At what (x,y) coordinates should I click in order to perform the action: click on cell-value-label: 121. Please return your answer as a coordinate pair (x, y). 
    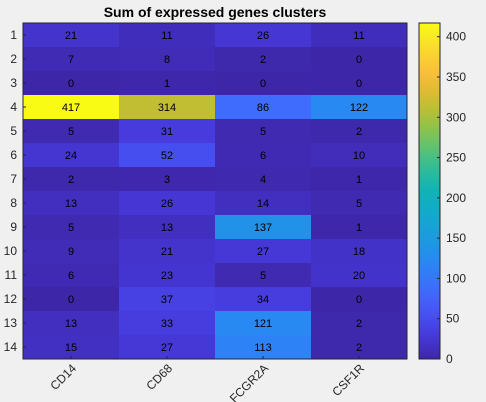
    Looking at the image, I should click on (263, 324).